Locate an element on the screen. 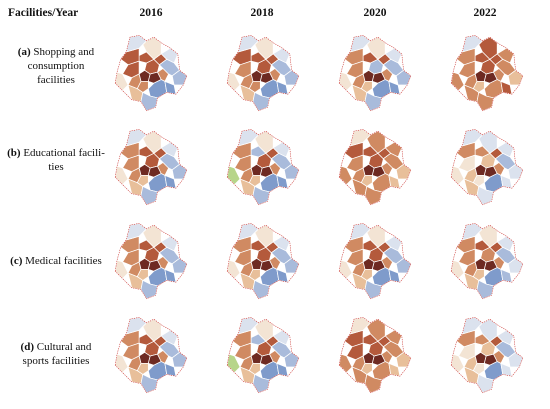  map-c-2016 is located at coordinates (152, 262).